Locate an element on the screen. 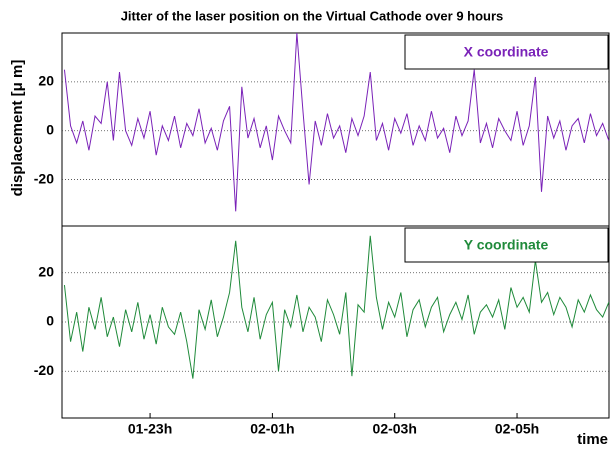 This screenshot has height=450, width=610. x-axis-label: time is located at coordinates (592, 439).